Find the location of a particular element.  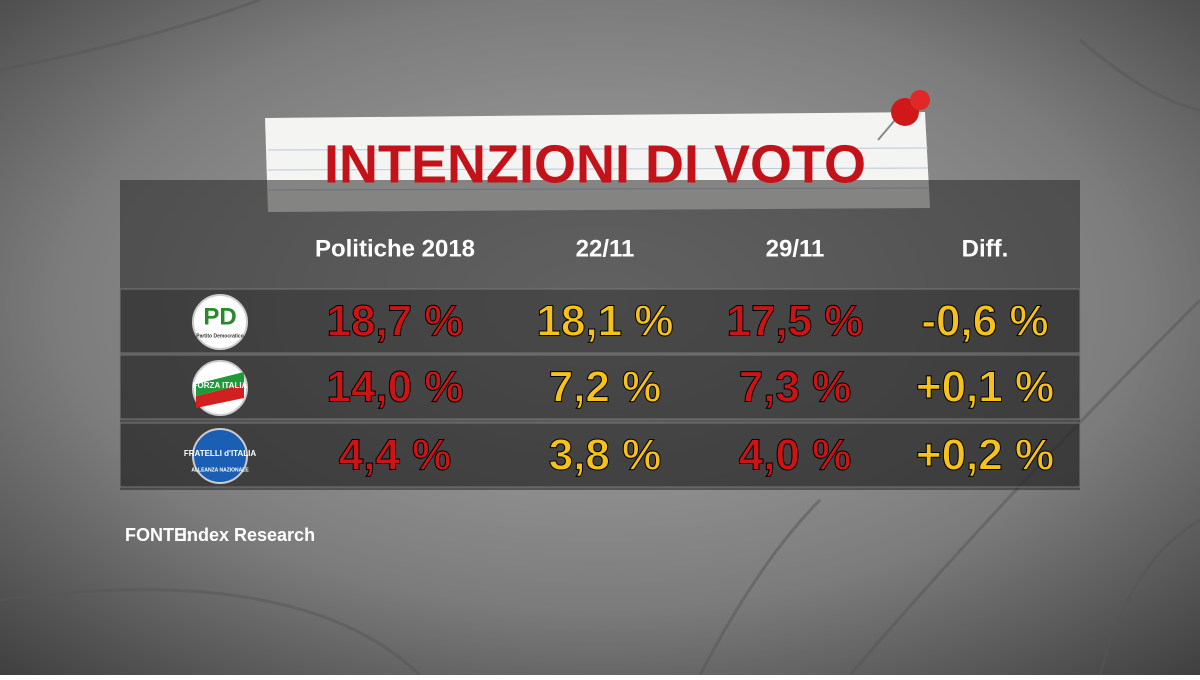

cell-value: 4,0 % is located at coordinates (795, 455).